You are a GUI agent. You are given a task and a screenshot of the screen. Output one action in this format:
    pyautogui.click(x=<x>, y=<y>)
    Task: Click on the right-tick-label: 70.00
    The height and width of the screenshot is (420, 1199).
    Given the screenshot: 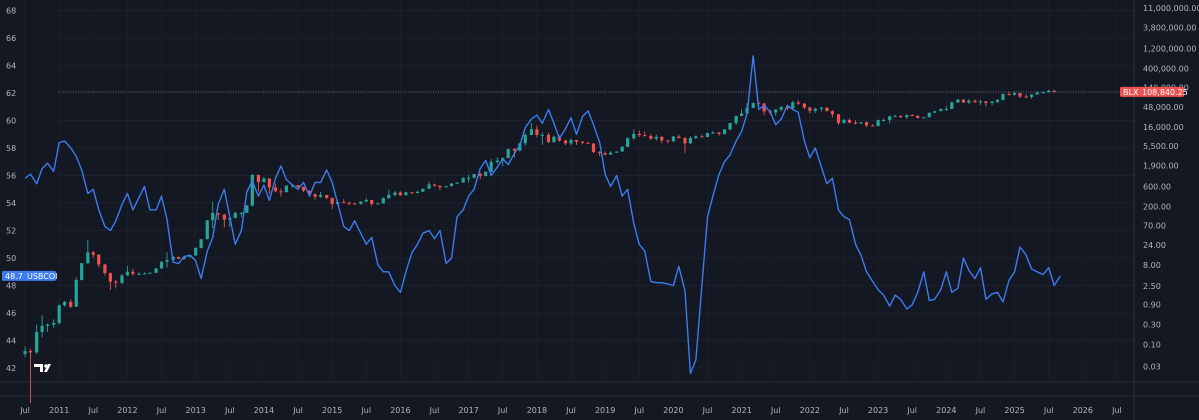 What is the action you would take?
    pyautogui.click(x=1154, y=226)
    